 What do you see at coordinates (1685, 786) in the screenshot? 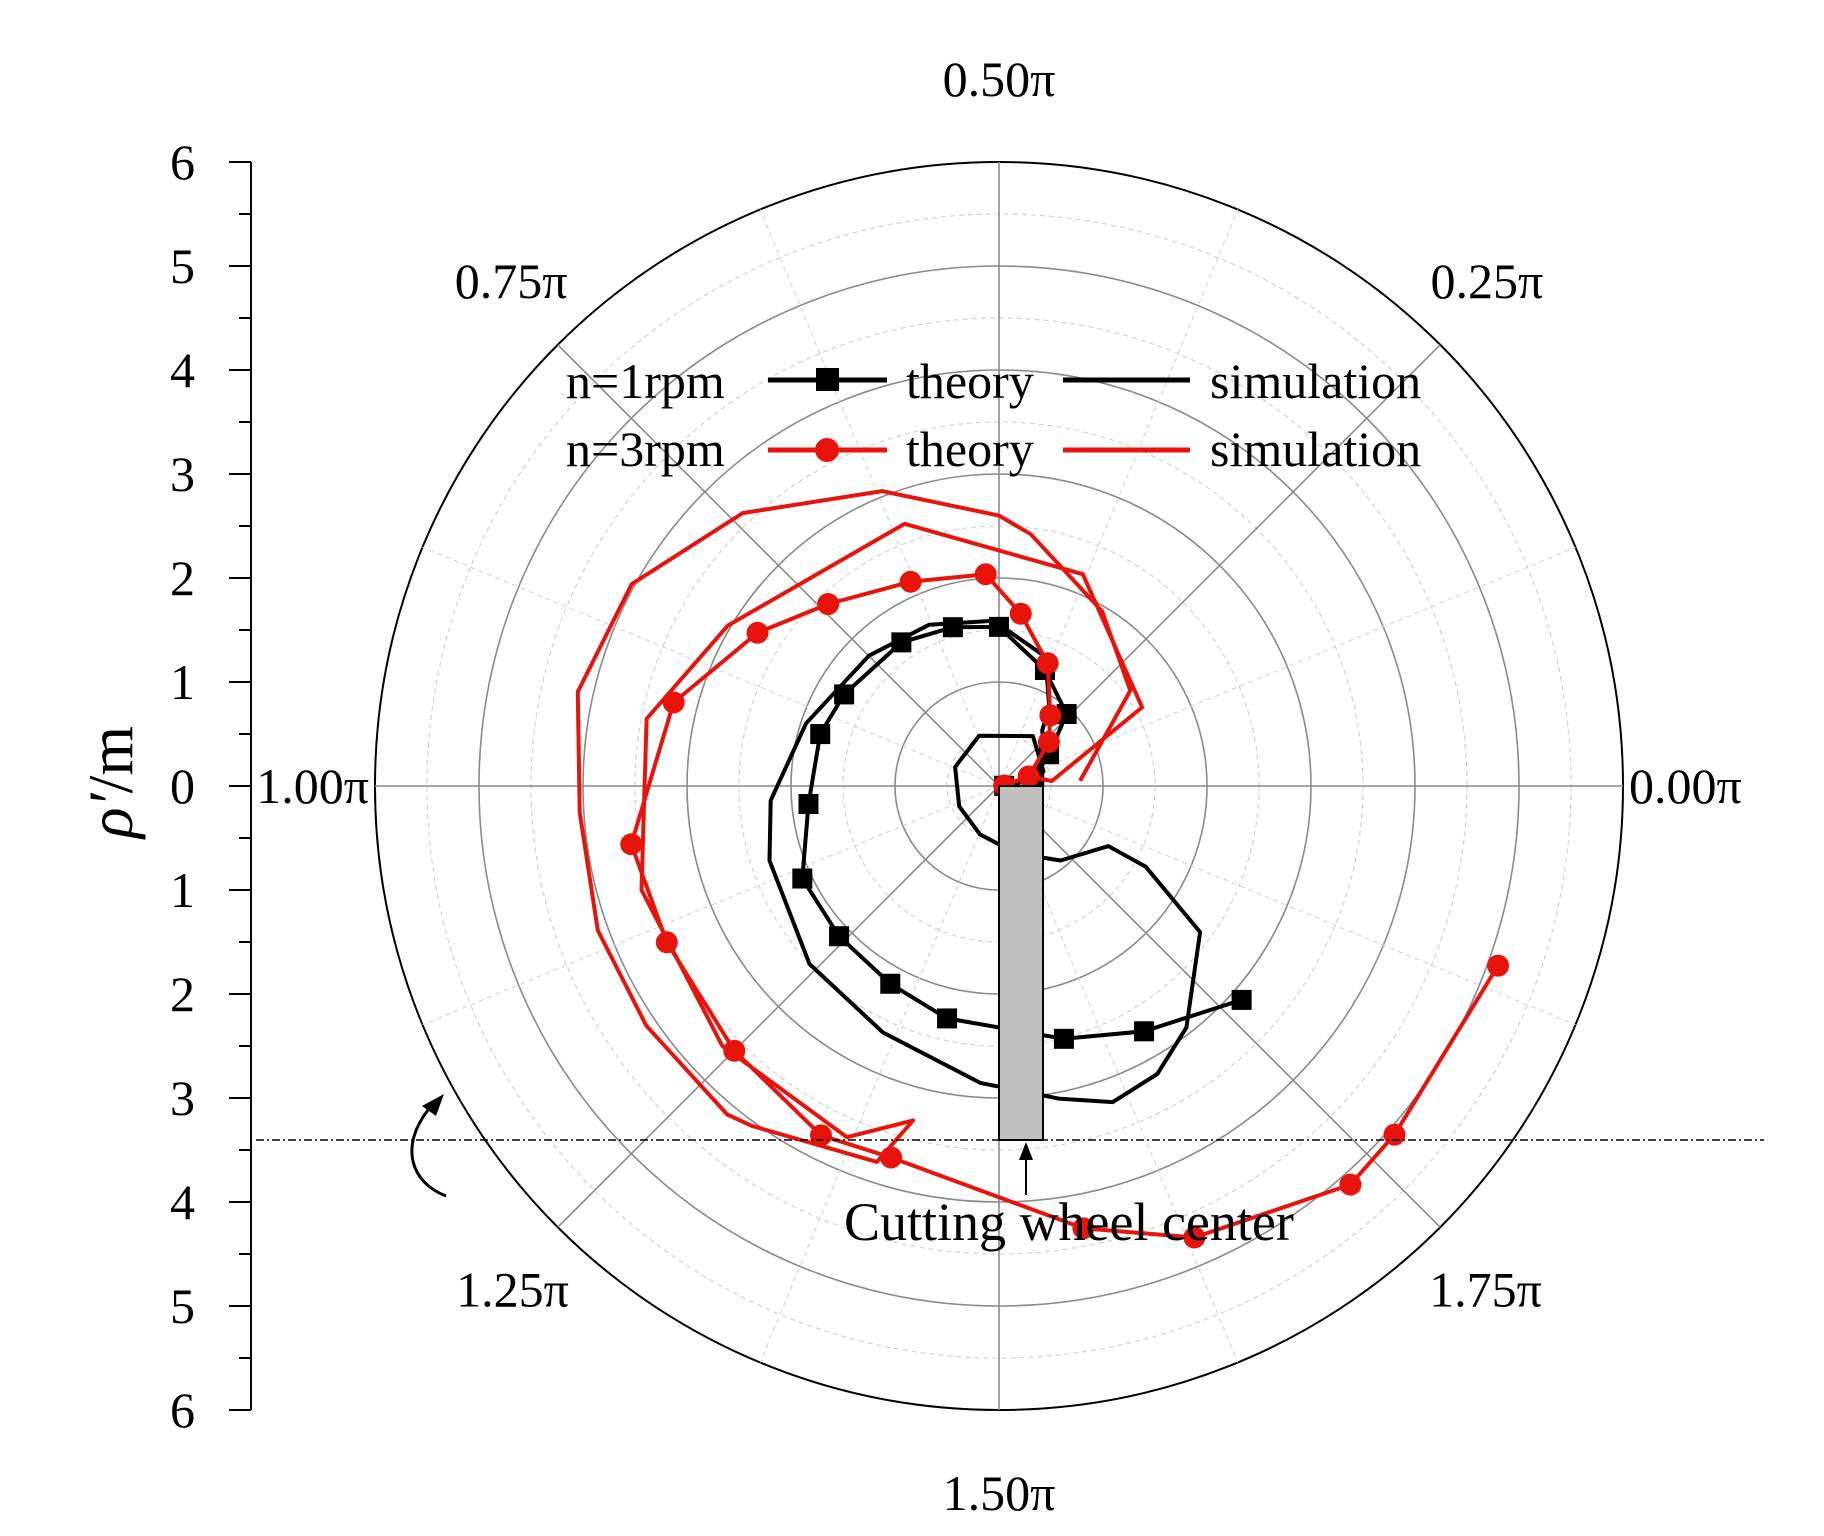
I see `angle-label: 0.00π` at bounding box center [1685, 786].